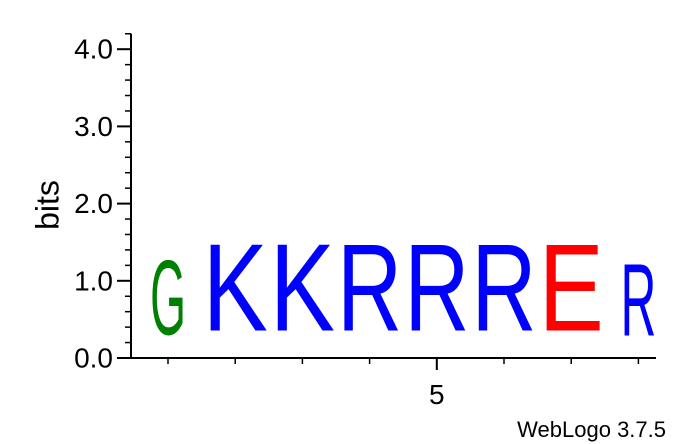 This screenshot has width=694, height=444. I want to click on weblogo-credit: WebLogo 3.7.5, so click(591, 429).